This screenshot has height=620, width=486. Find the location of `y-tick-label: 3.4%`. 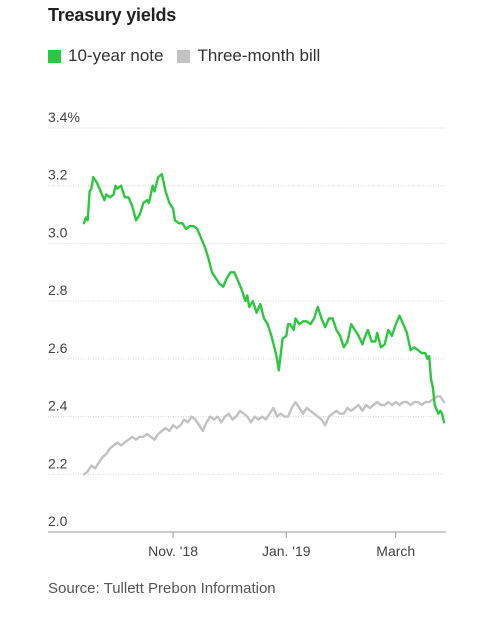

y-tick-label: 3.4% is located at coordinates (64, 117).